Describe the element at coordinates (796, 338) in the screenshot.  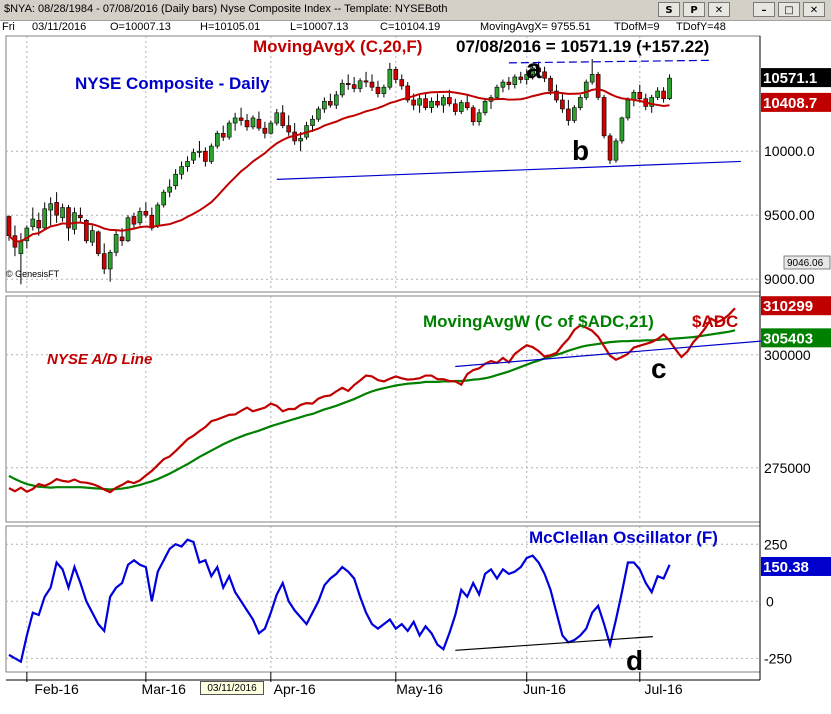
I see `ad-ma-box` at that location.